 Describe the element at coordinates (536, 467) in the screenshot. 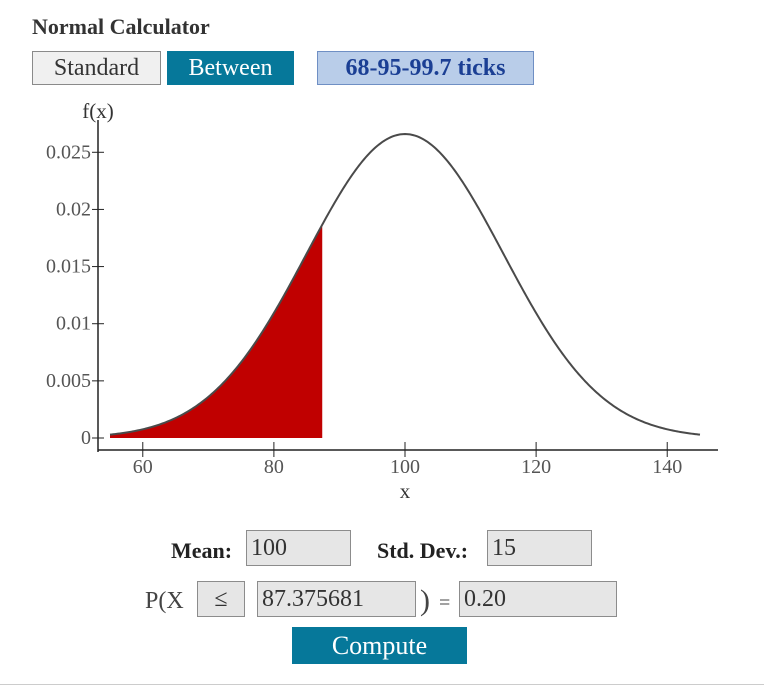

I see `x-tick-label: 120` at that location.